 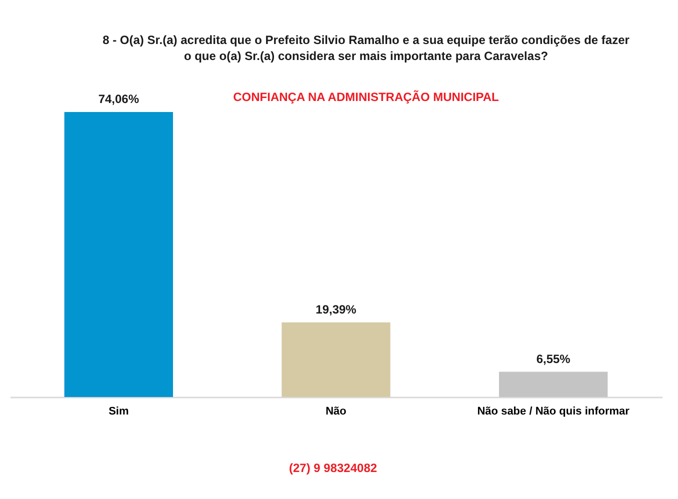 What do you see at coordinates (366, 97) in the screenshot?
I see `chart-subtitle: CONFIANÇA NA ADMINISTRAÇÃO MUNICIPAL` at bounding box center [366, 97].